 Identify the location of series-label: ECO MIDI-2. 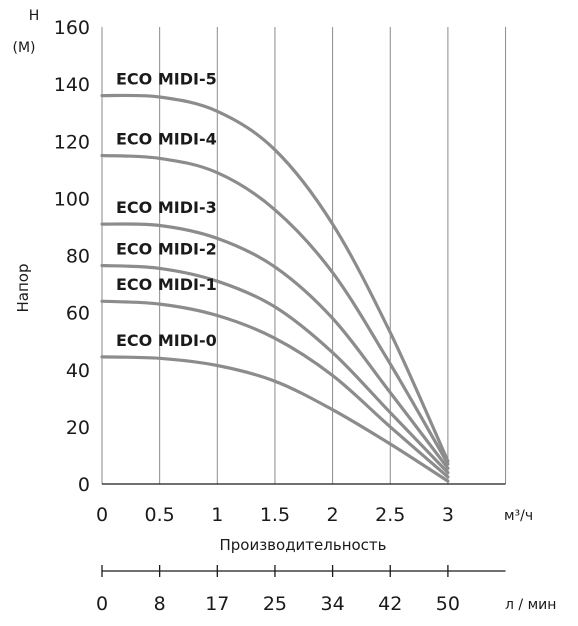
(166, 248).